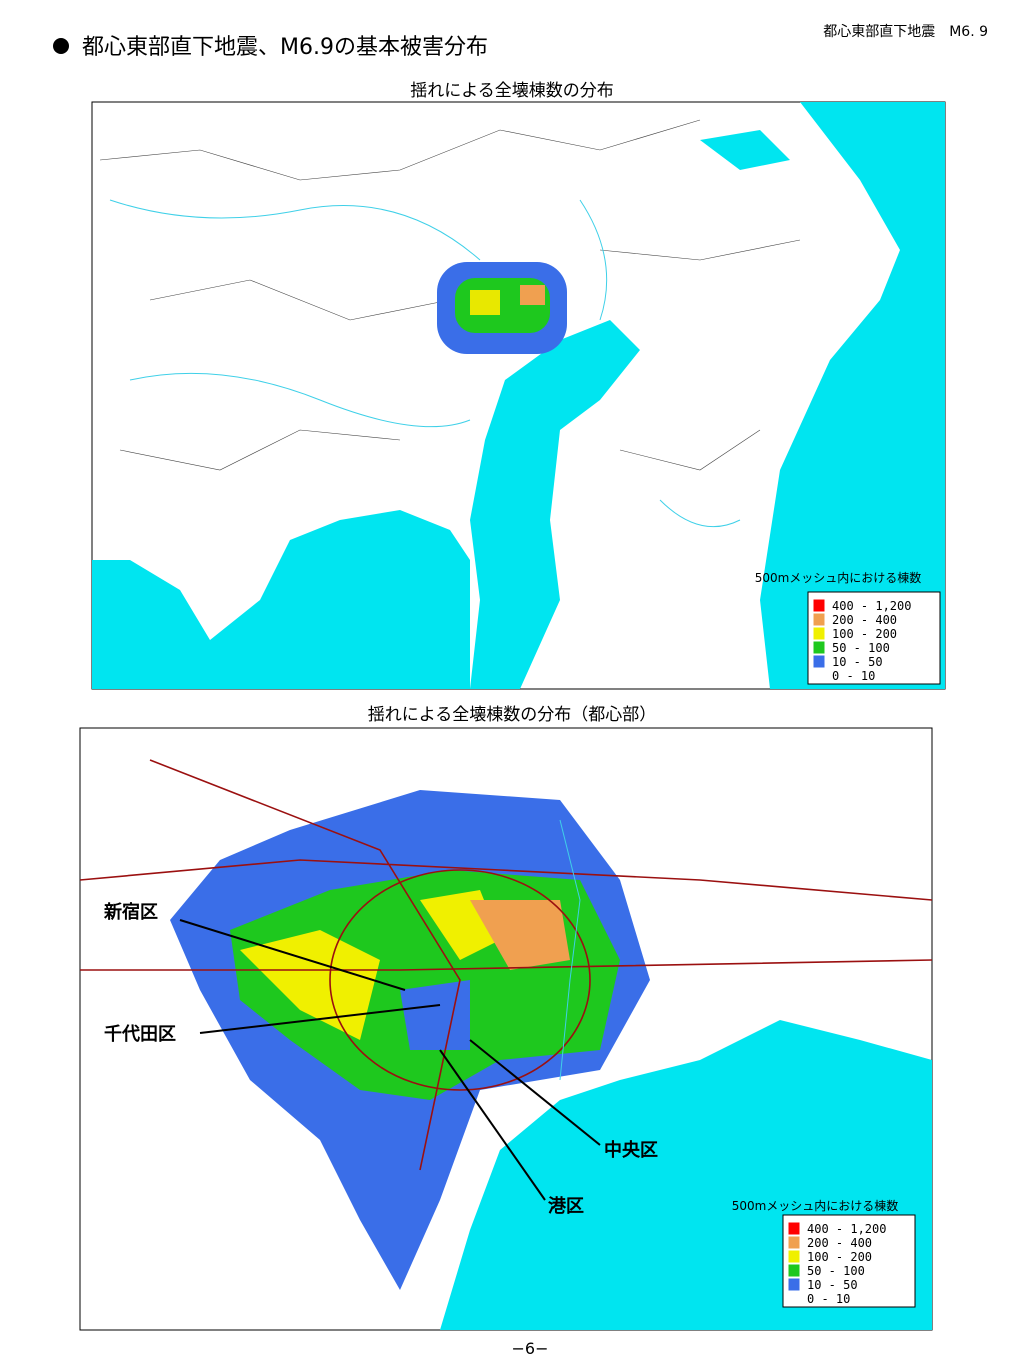 Image resolution: width=1024 pixels, height=1369 pixels. What do you see at coordinates (566, 1206) in the screenshot?
I see `ward-label: 港区` at bounding box center [566, 1206].